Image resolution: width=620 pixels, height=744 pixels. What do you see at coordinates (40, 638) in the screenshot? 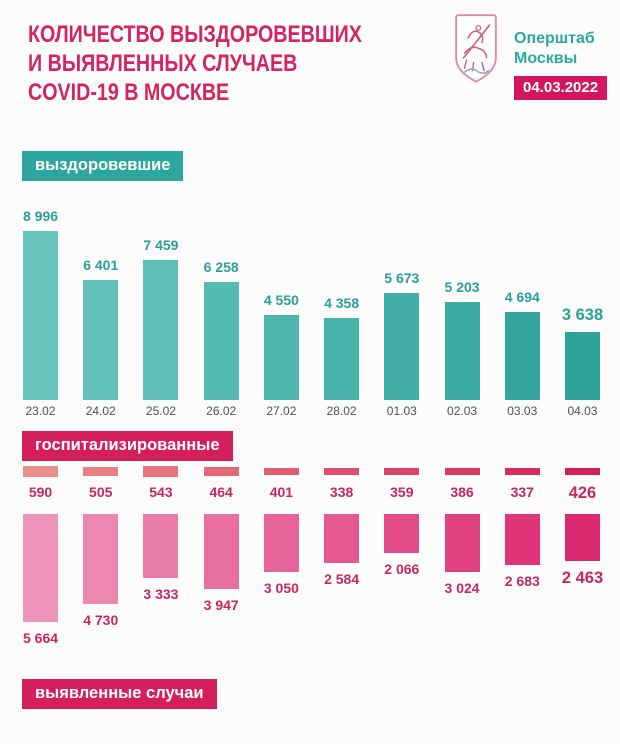
I see `detected-value-label: 5 664` at bounding box center [40, 638].